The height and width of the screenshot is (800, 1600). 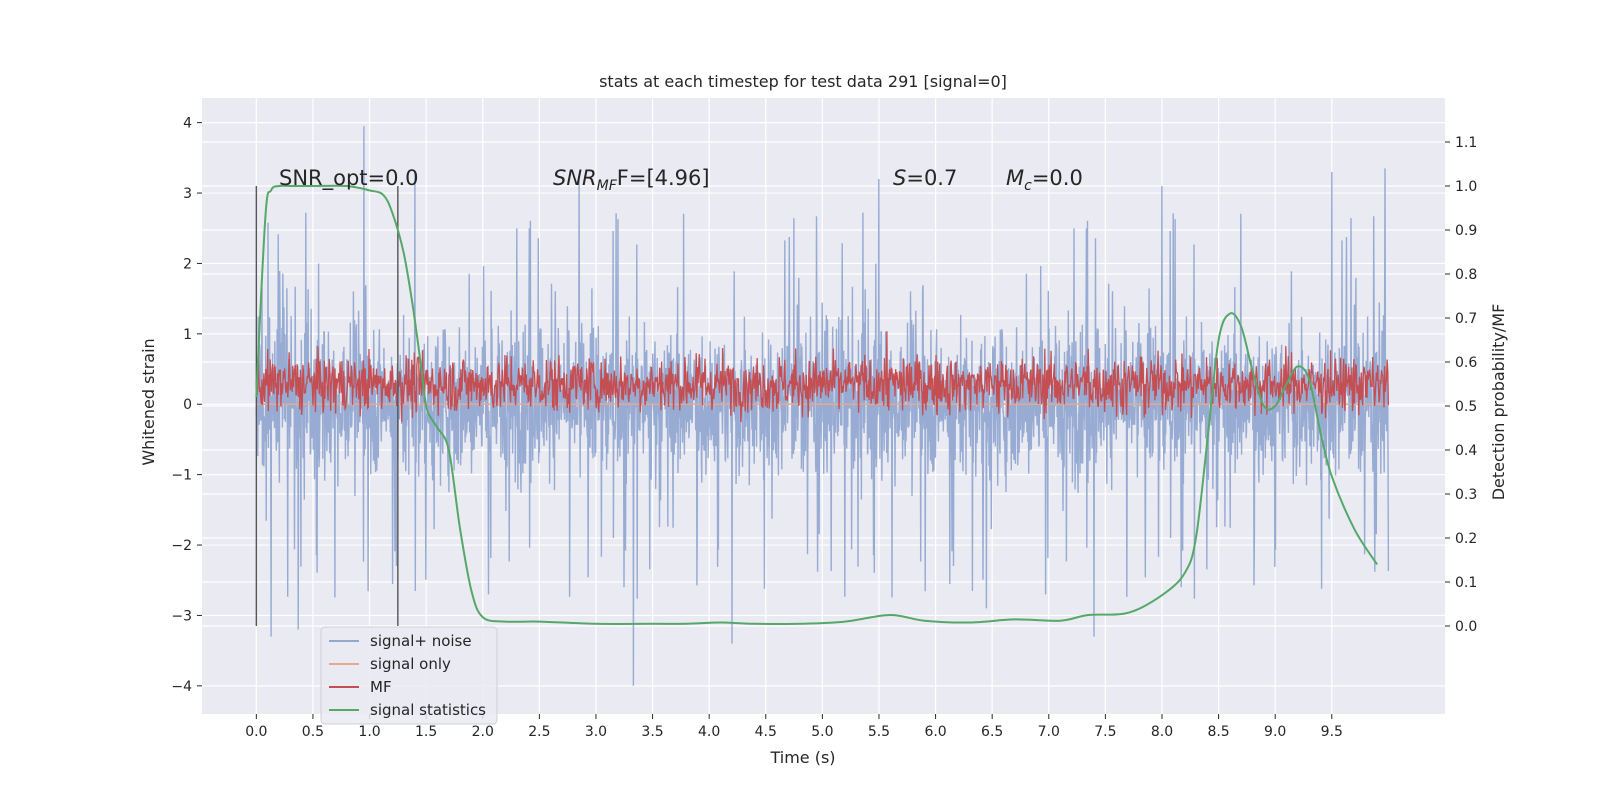 What do you see at coordinates (1049, 732) in the screenshot?
I see `x-tick-label: 7.0` at bounding box center [1049, 732].